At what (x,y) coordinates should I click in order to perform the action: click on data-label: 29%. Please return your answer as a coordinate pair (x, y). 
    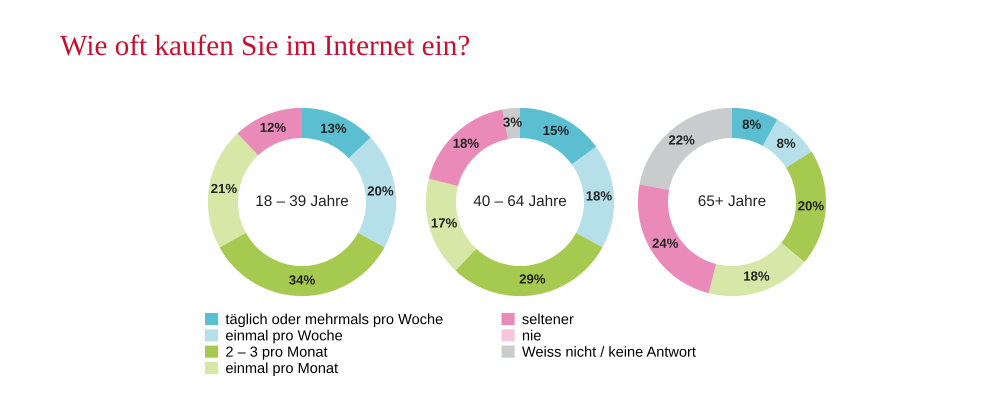
    Looking at the image, I should click on (533, 279).